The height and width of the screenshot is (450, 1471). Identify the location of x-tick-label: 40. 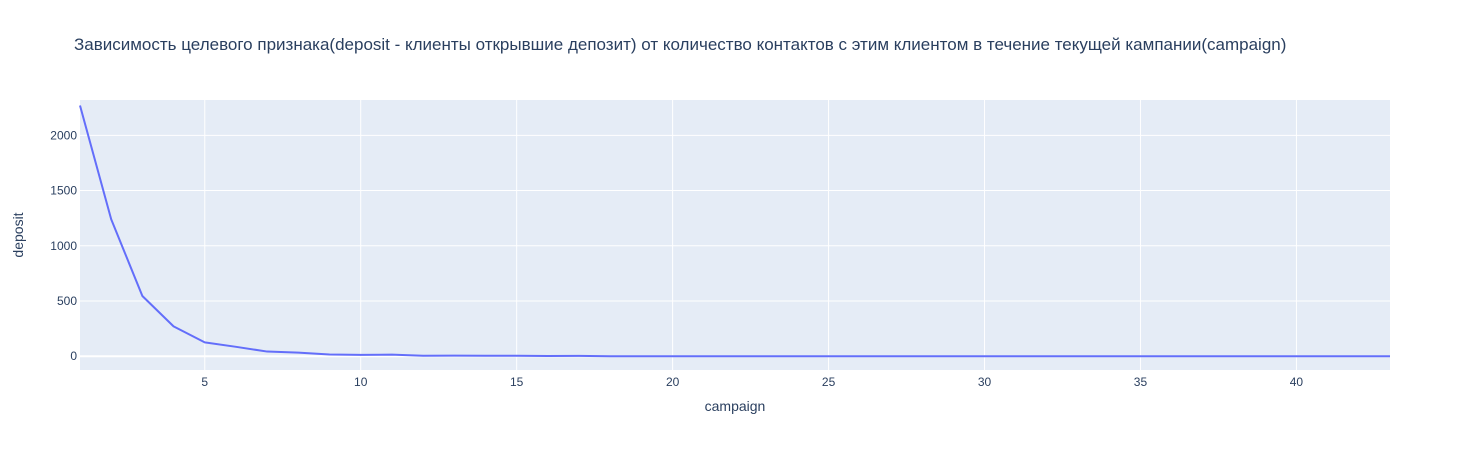
(1297, 382).